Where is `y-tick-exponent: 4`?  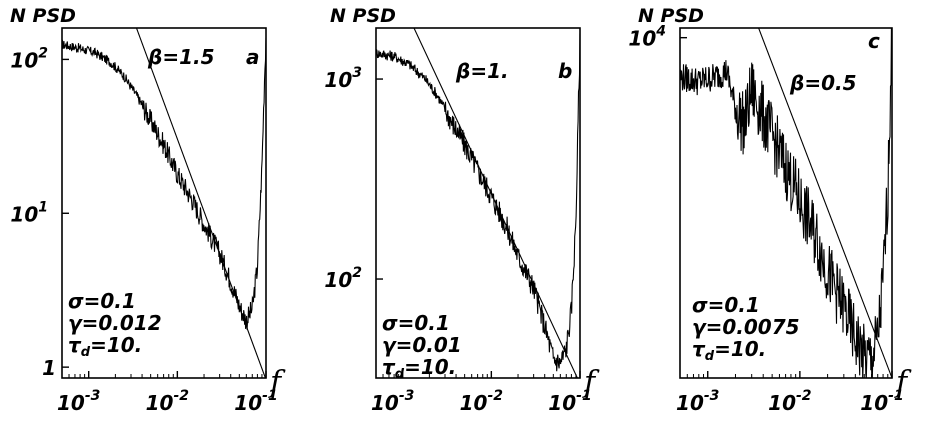 y-tick-exponent: 4 is located at coordinates (660, 32).